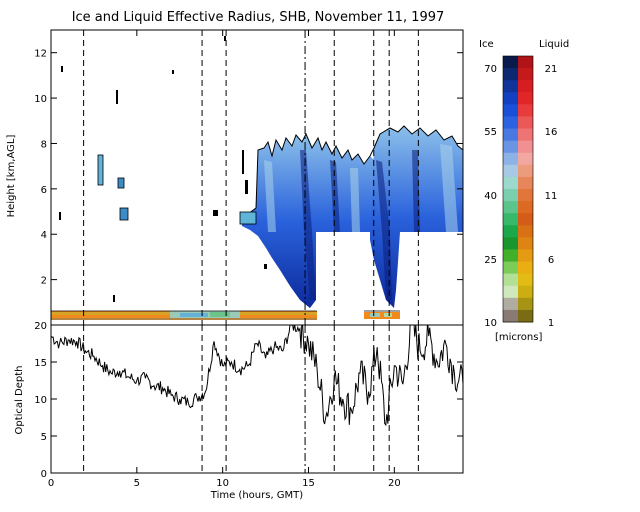 This screenshot has height=512, width=640. Describe the element at coordinates (490, 132) in the screenshot. I see `colorbar-ice-tick-label: 55` at that location.